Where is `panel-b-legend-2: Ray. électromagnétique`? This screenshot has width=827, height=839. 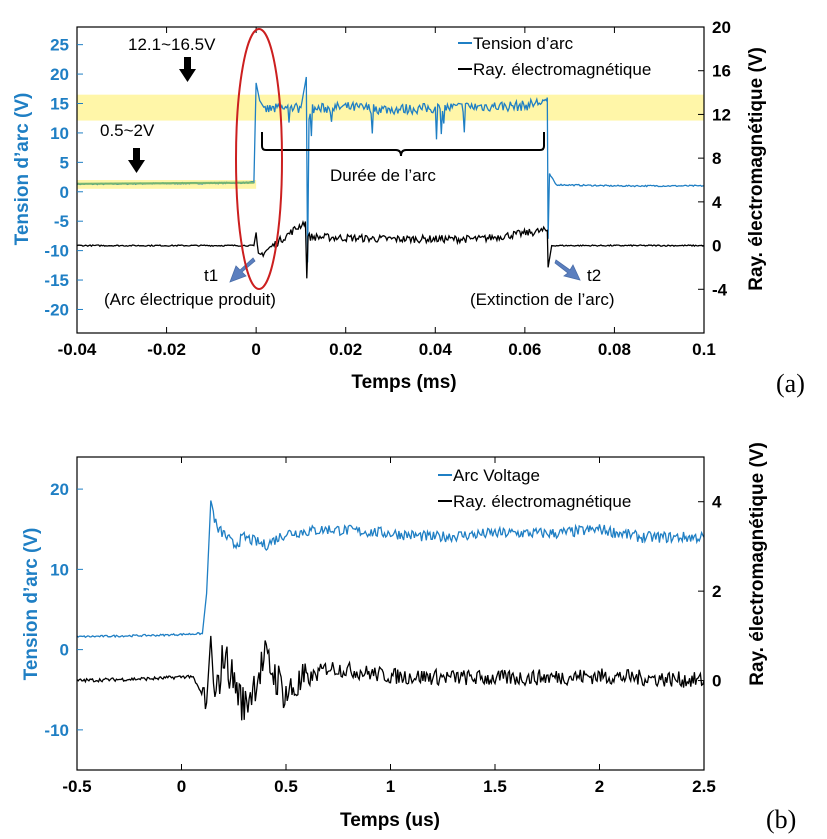 panel-b-legend-2: Ray. électromagnétique is located at coordinates (542, 501).